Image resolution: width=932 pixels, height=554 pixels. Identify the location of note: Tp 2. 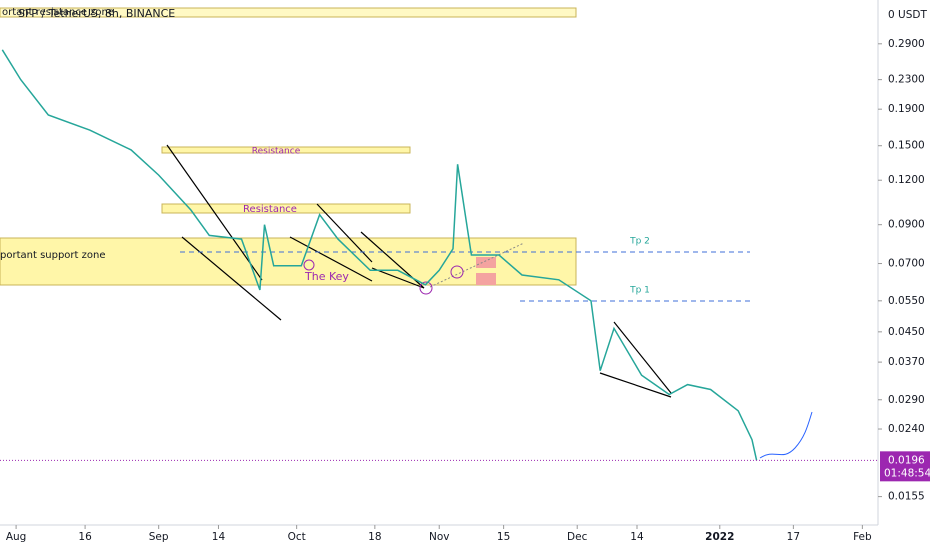
(639, 242).